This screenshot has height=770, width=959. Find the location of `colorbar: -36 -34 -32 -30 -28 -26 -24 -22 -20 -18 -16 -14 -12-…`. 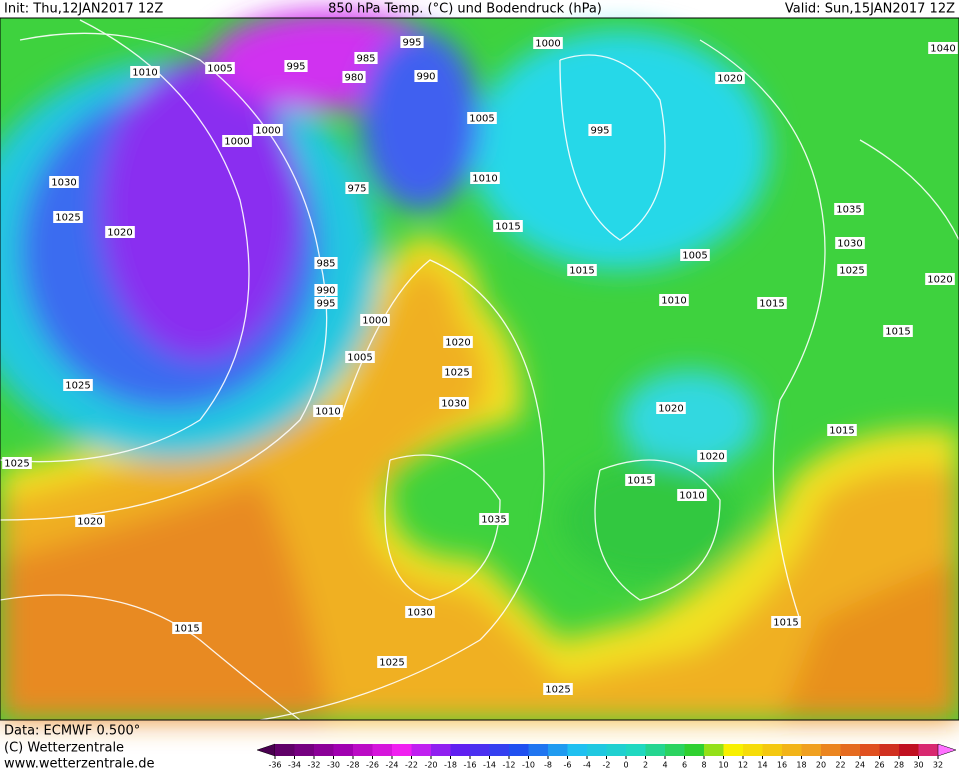

colorbar: -36 -34 -32 -30 -28 -26 -24 -22 -20 -18 -16 -14 -12-… is located at coordinates (606, 756).